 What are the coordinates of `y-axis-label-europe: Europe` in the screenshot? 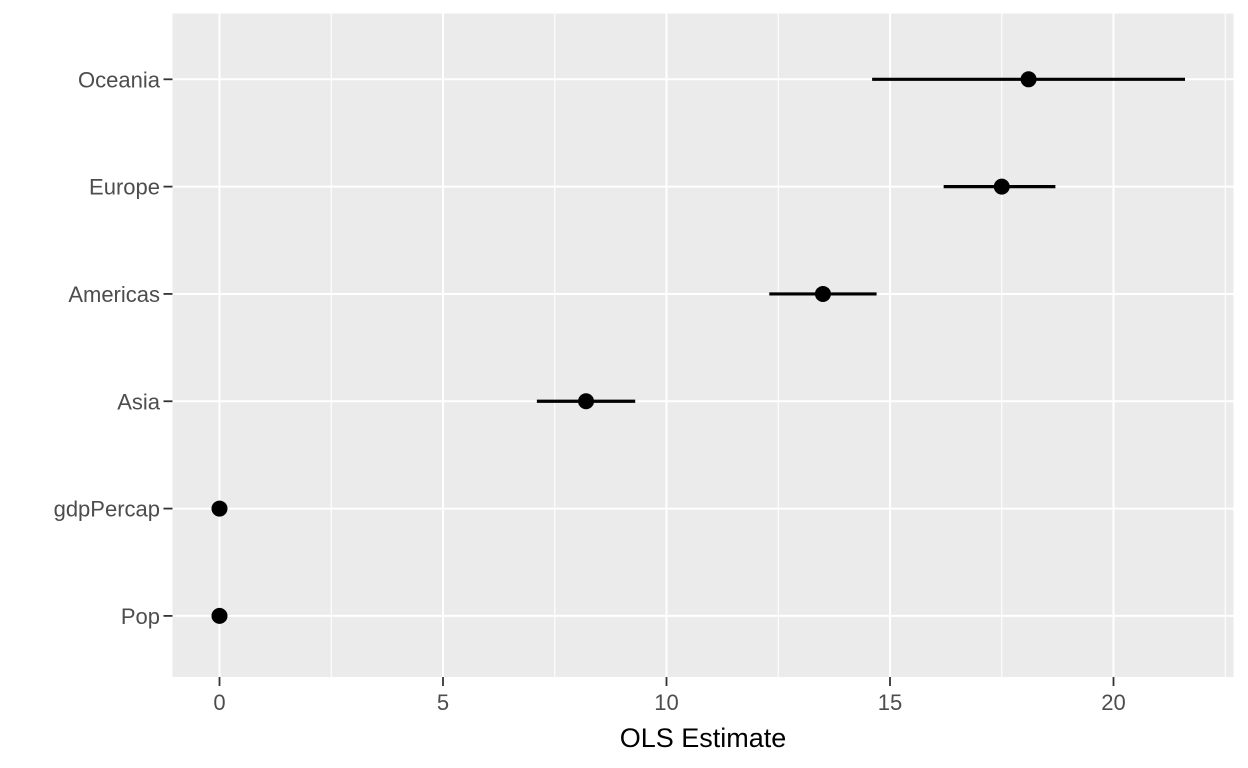 It's located at (124, 187).